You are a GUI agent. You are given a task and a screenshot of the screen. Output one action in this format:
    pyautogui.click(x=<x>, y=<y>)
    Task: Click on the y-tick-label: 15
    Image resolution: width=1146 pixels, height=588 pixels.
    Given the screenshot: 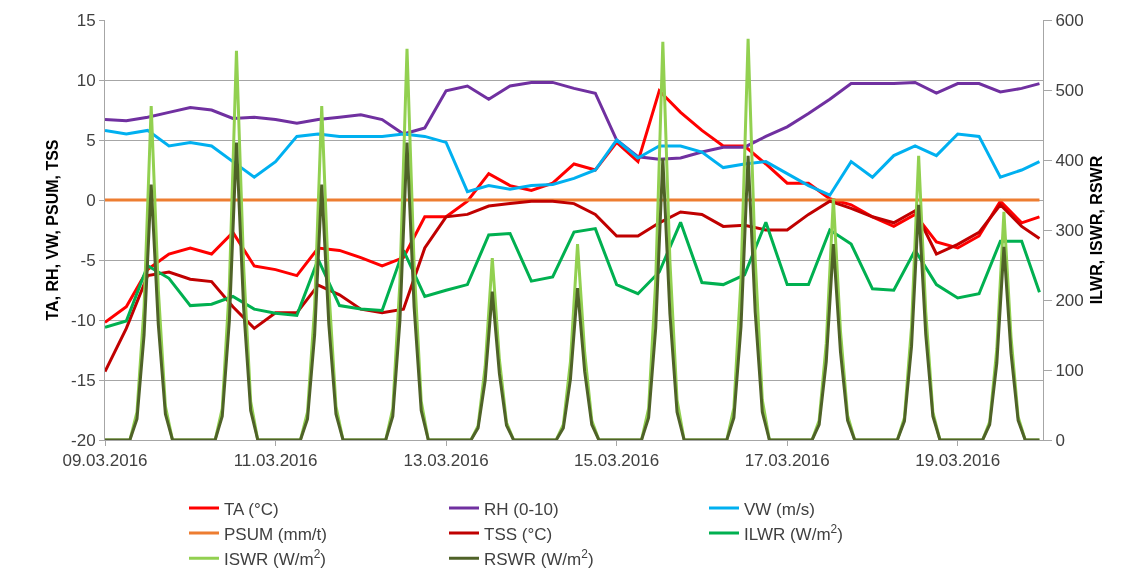 What is the action you would take?
    pyautogui.click(x=86, y=20)
    